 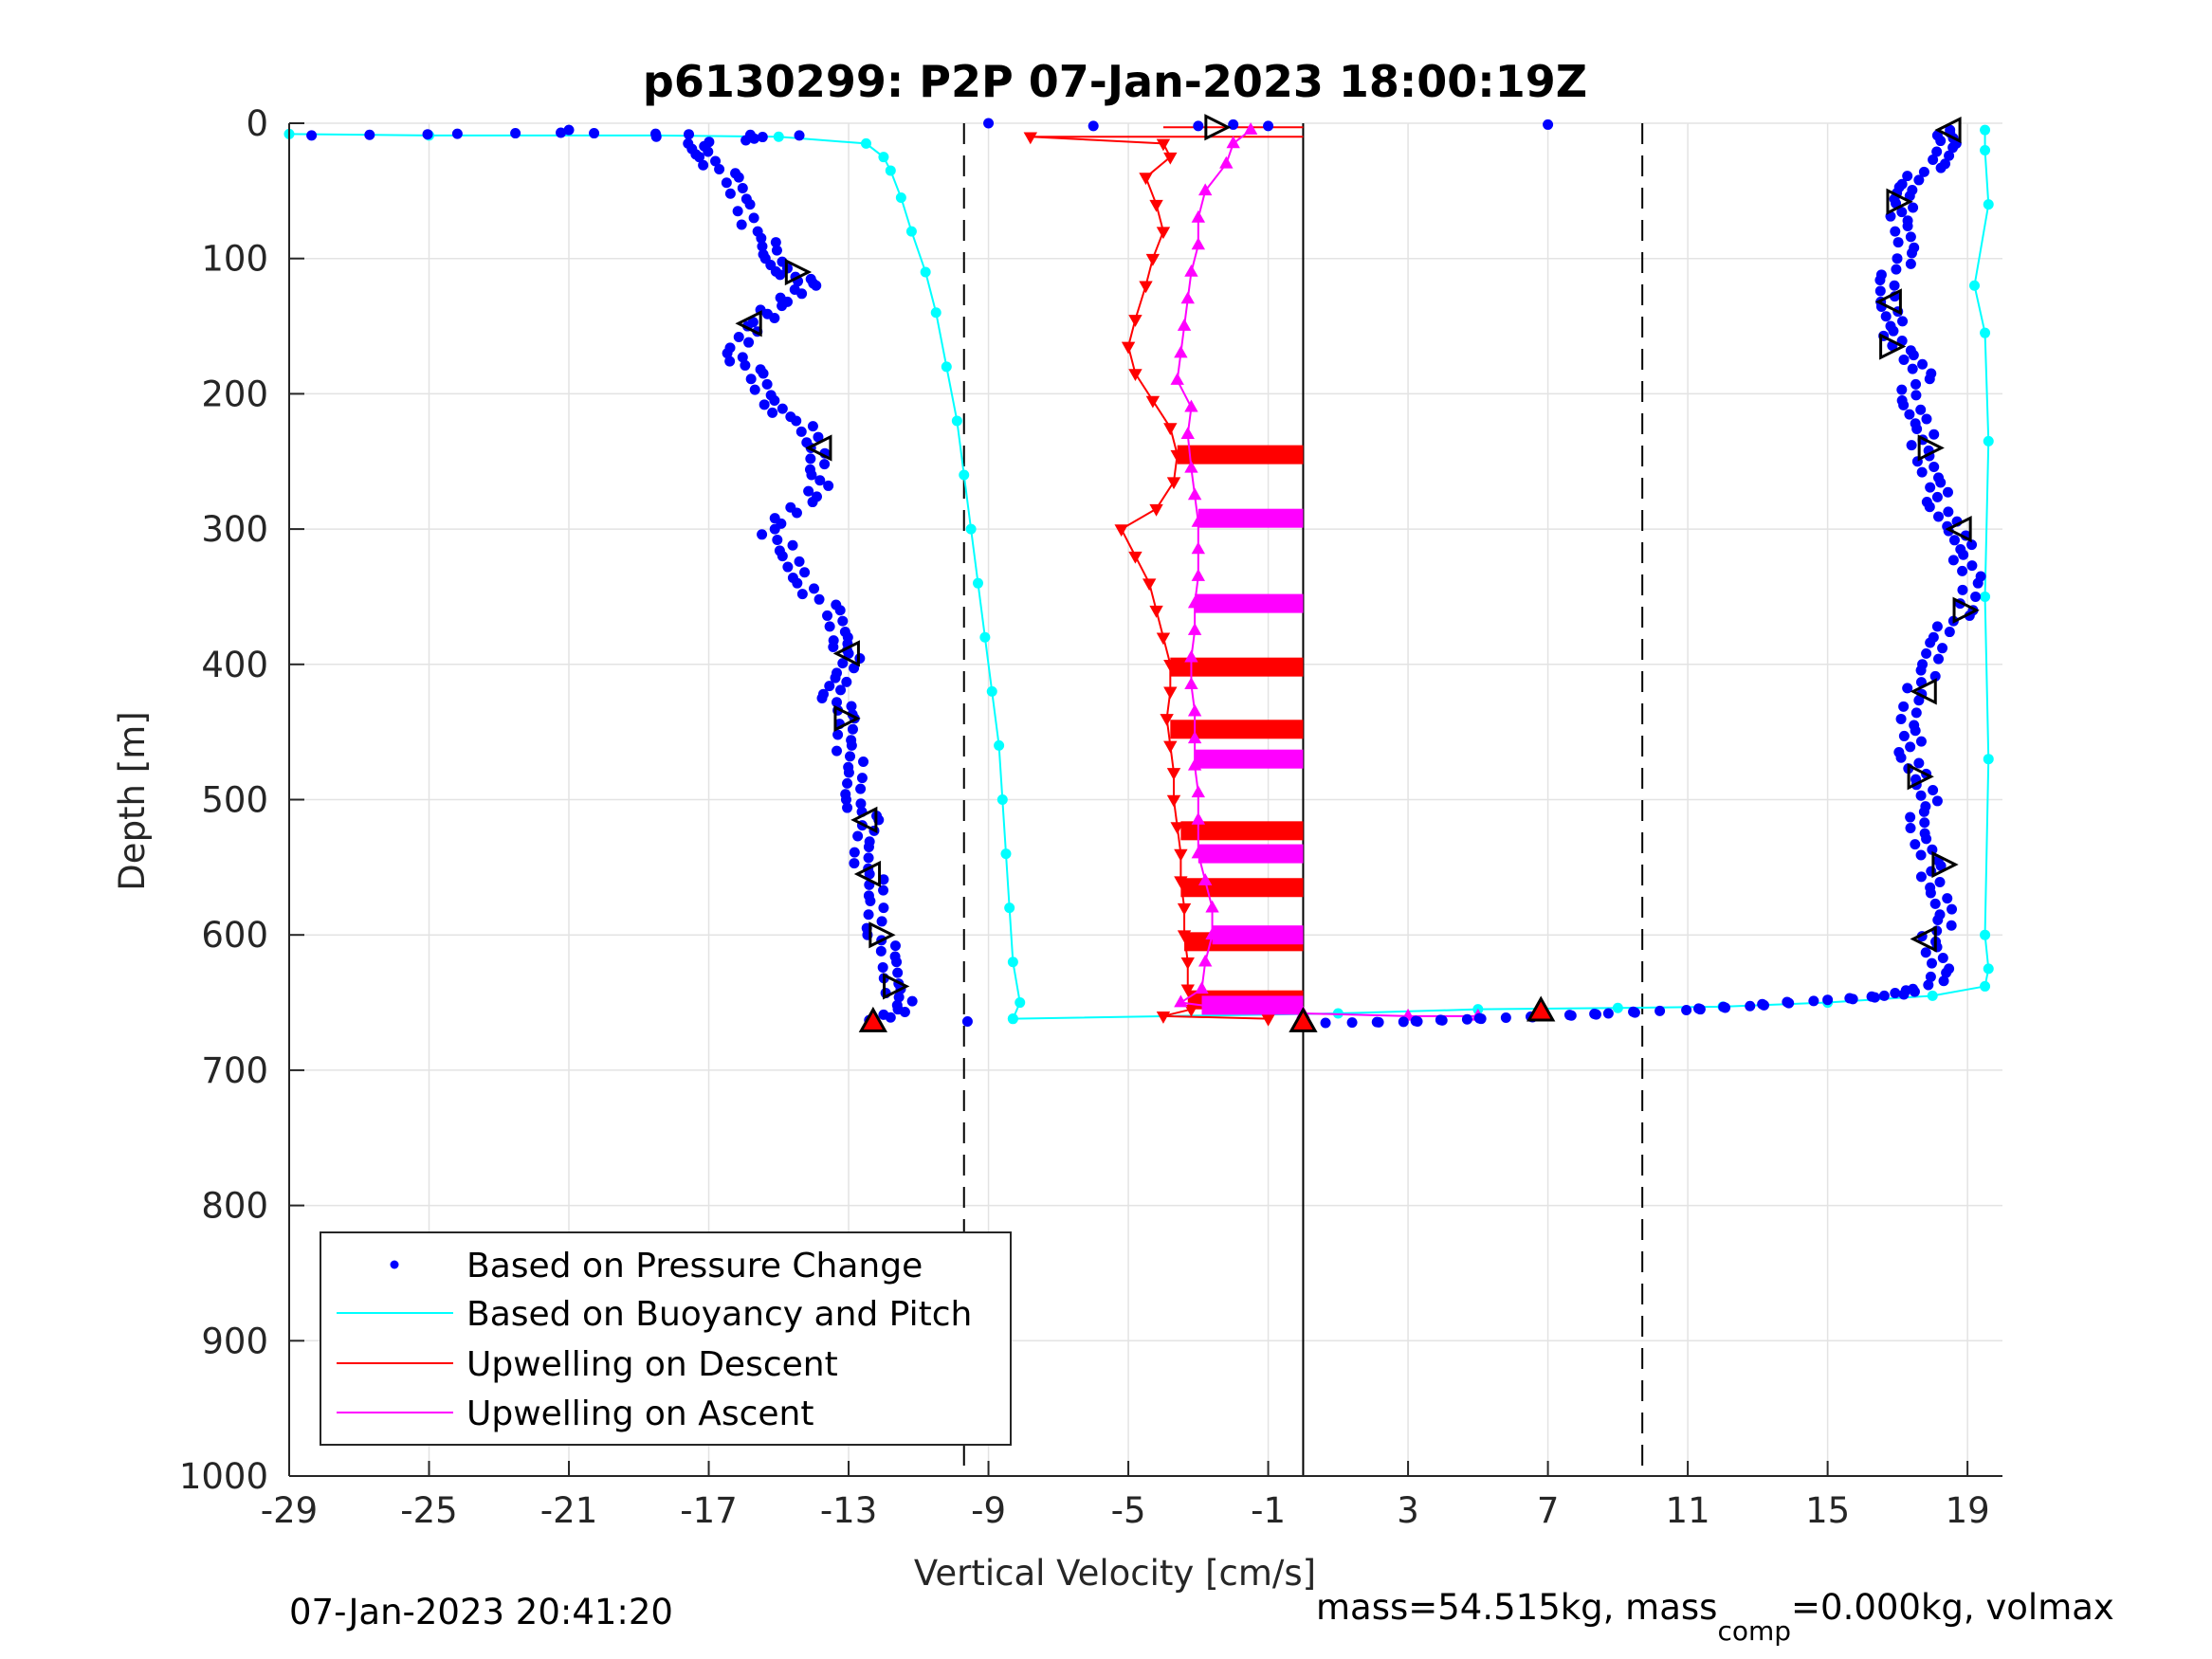 I want to click on y-tick-label: 0, so click(x=257, y=123).